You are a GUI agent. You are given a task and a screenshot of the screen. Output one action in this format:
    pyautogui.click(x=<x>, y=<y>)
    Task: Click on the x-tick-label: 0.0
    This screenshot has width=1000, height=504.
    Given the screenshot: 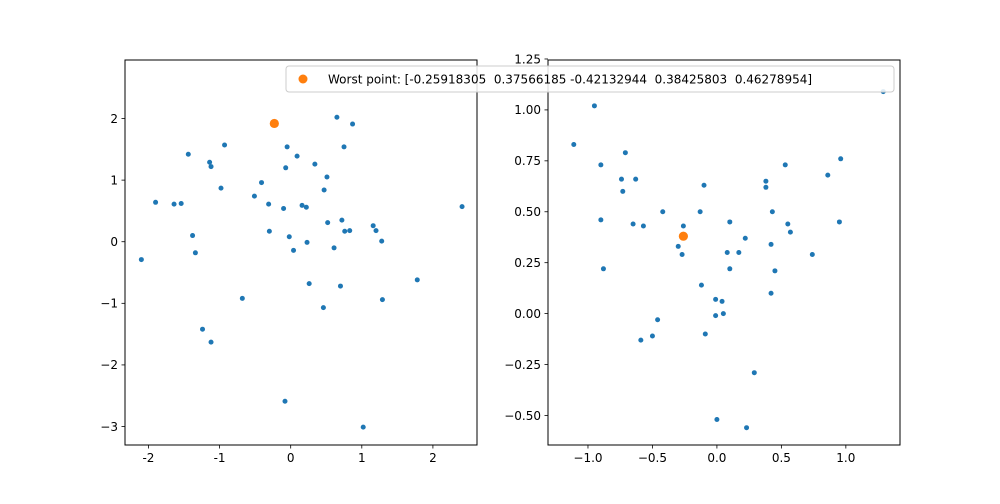 What is the action you would take?
    pyautogui.click(x=716, y=458)
    